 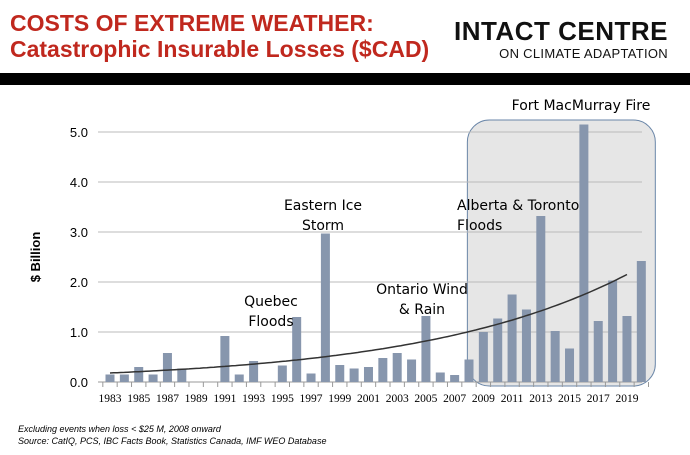 I want to click on title-line-1: COSTS OF EXTREME WEATHER:, so click(x=192, y=23).